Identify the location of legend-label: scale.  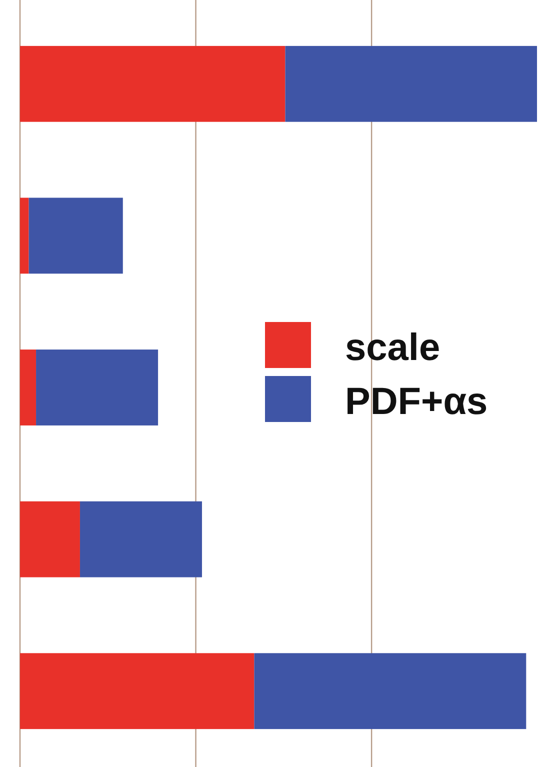
(392, 348).